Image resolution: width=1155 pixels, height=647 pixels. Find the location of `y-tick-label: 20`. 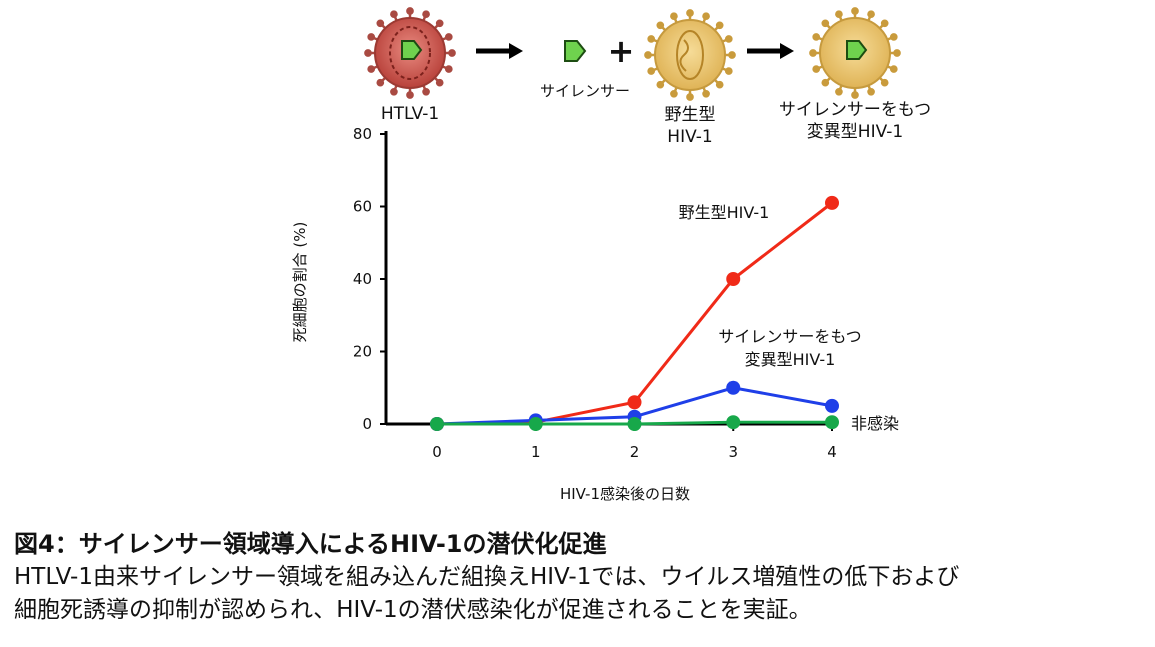

y-tick-label: 20 is located at coordinates (362, 352).